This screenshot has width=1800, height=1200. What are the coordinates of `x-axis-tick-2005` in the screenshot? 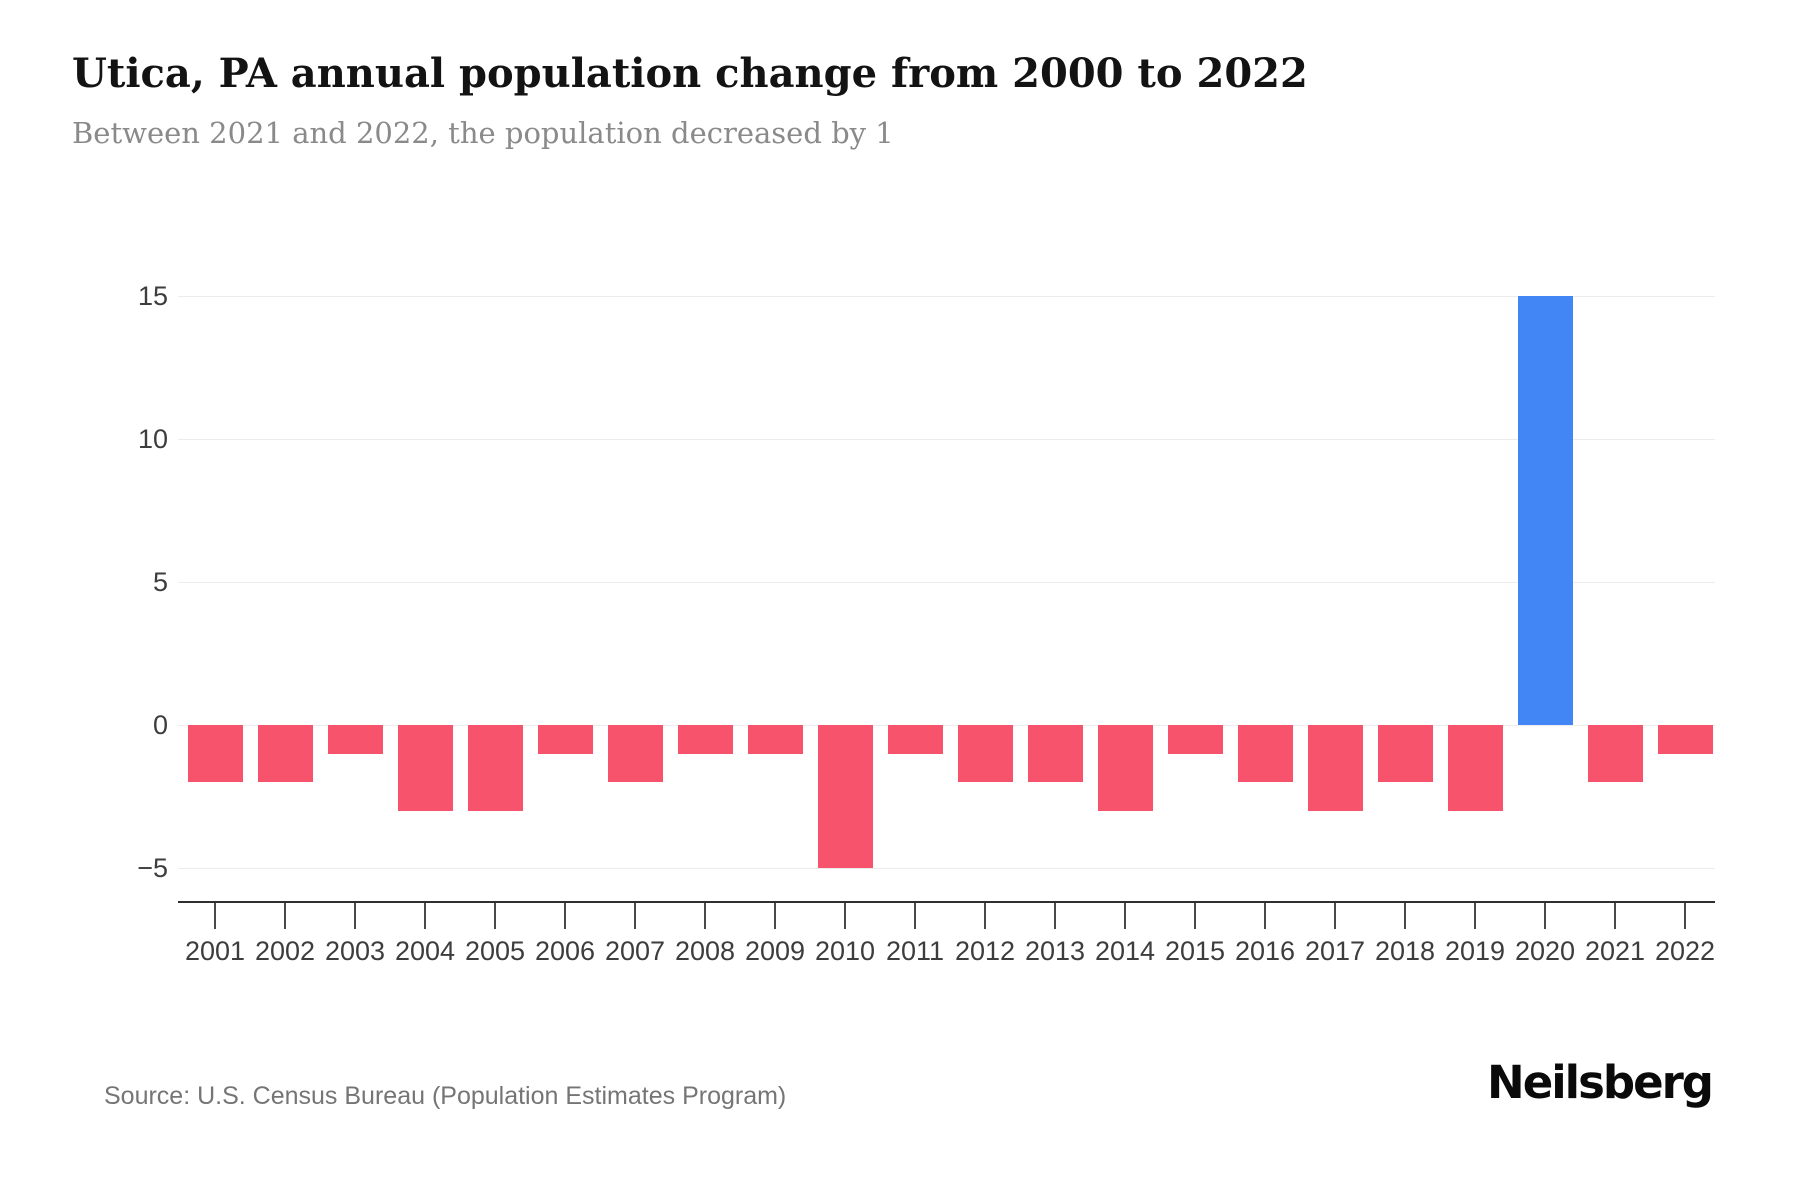 It's located at (495, 916).